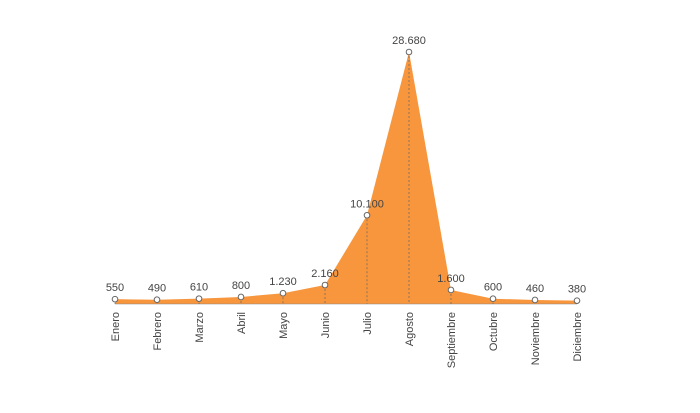 The width and height of the screenshot is (700, 413). I want to click on value-label: 600, so click(493, 288).